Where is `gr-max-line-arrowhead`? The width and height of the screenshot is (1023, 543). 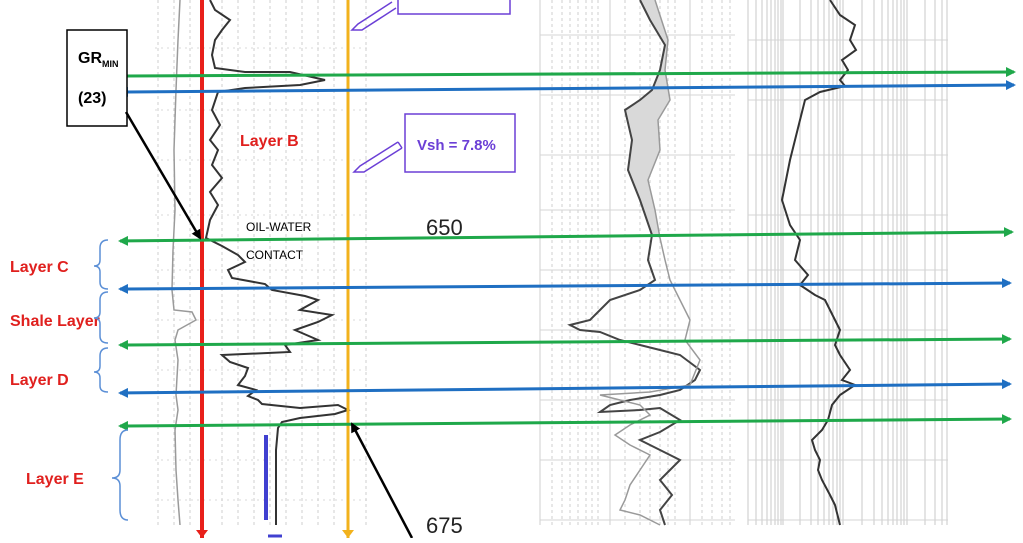
gr-max-line-arrowhead is located at coordinates (348, 534).